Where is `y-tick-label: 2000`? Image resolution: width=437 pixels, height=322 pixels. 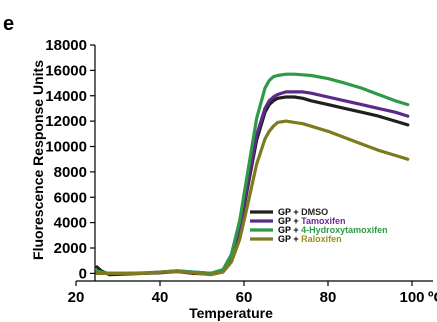 y-tick-label: 2000 is located at coordinates (70, 248).